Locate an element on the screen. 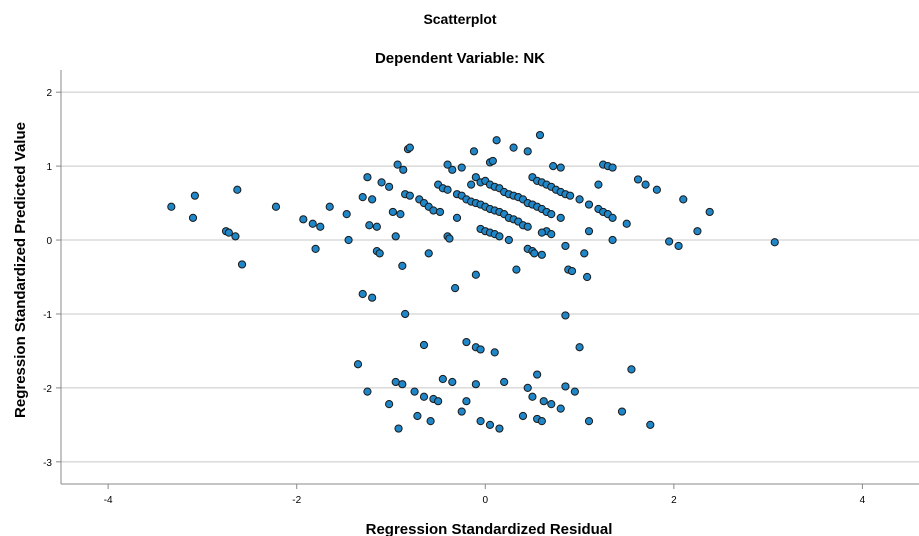 The height and width of the screenshot is (536, 919). y-tick-labels: 2 1 0 -1 -2 -3 is located at coordinates (47, 278).